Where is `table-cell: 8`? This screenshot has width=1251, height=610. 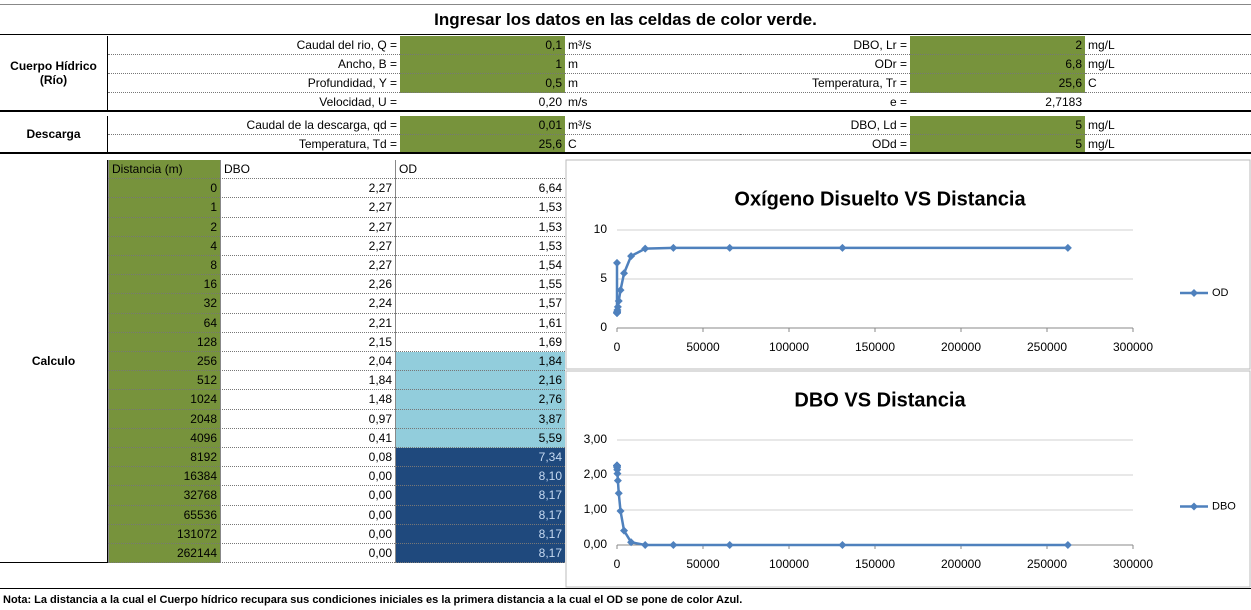 table-cell: 8 is located at coordinates (164, 266).